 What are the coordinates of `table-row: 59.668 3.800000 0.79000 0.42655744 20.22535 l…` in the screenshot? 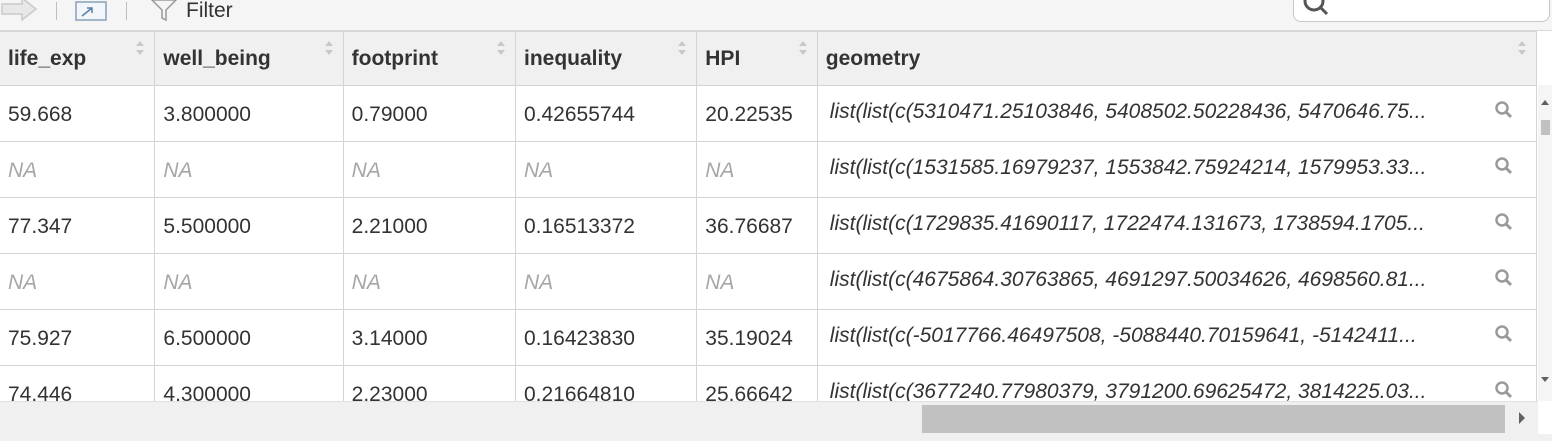 It's located at (769, 113).